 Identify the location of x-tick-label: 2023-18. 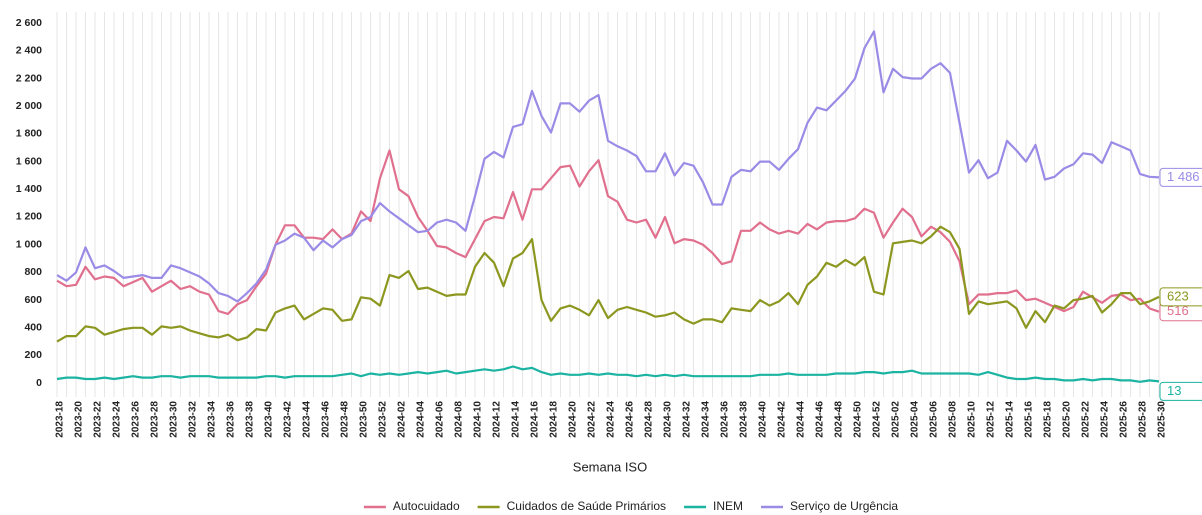
(60, 419).